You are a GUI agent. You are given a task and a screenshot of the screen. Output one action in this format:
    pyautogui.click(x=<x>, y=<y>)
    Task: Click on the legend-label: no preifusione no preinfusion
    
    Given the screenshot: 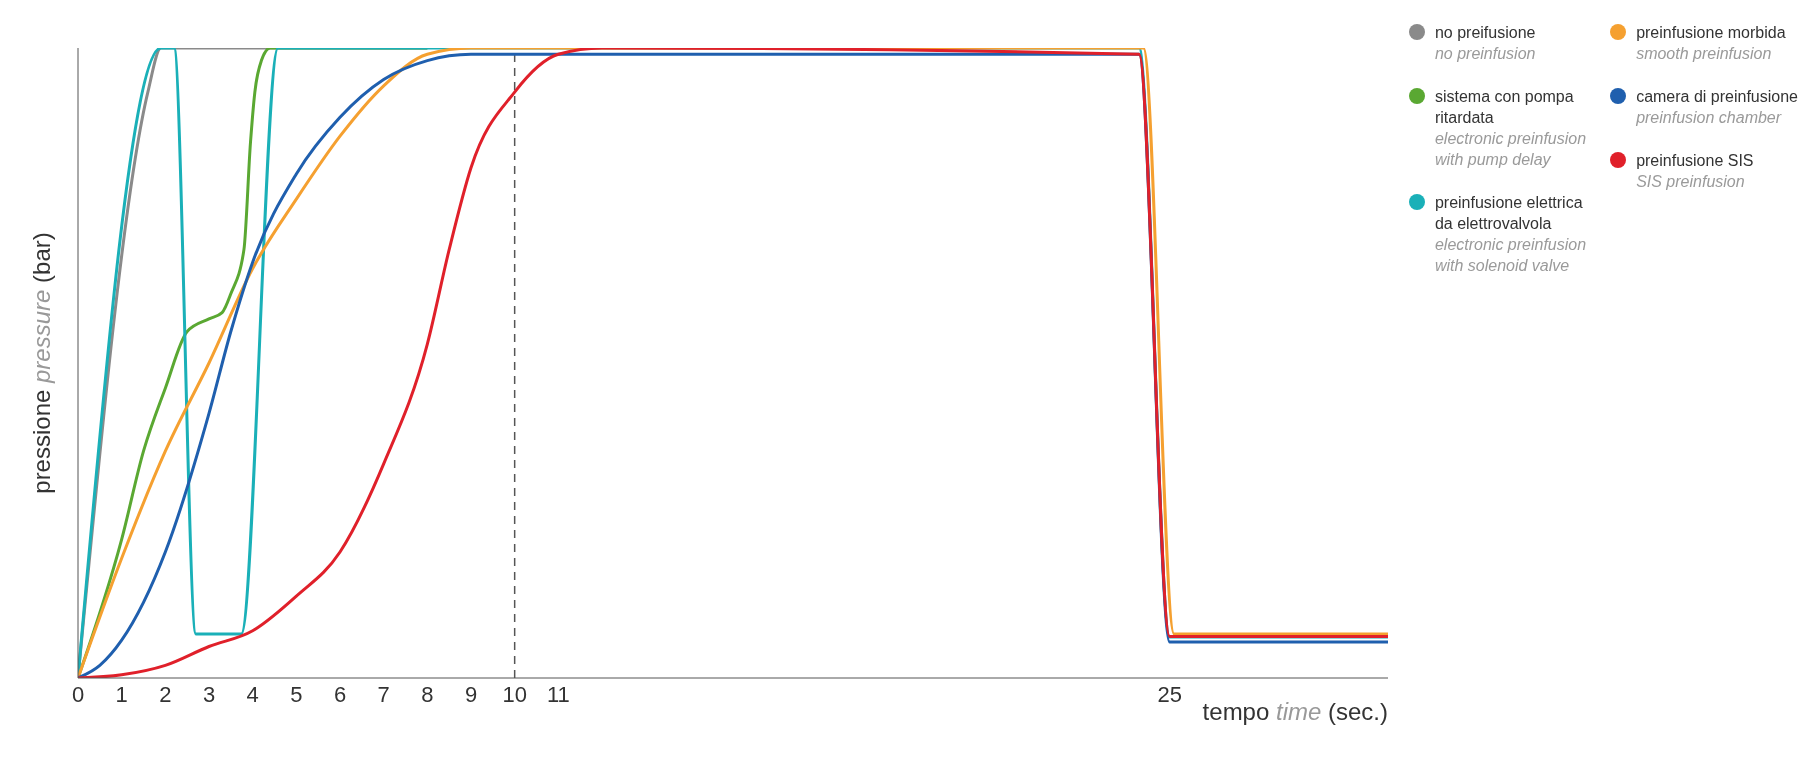 What is the action you would take?
    pyautogui.click(x=1485, y=43)
    